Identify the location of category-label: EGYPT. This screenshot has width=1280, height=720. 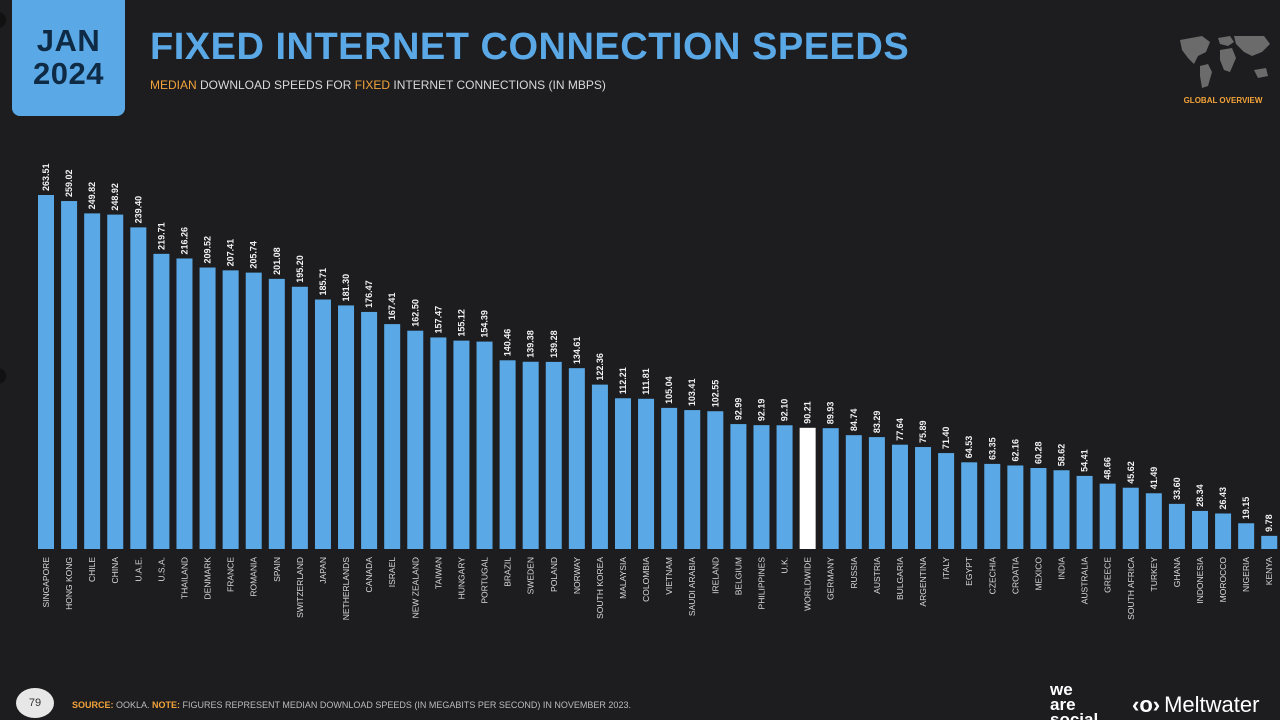
(969, 571).